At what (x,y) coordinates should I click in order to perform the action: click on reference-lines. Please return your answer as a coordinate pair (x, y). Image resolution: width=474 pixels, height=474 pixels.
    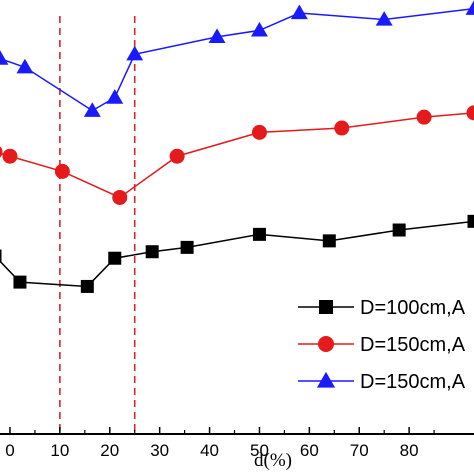
    Looking at the image, I should click on (97, 225).